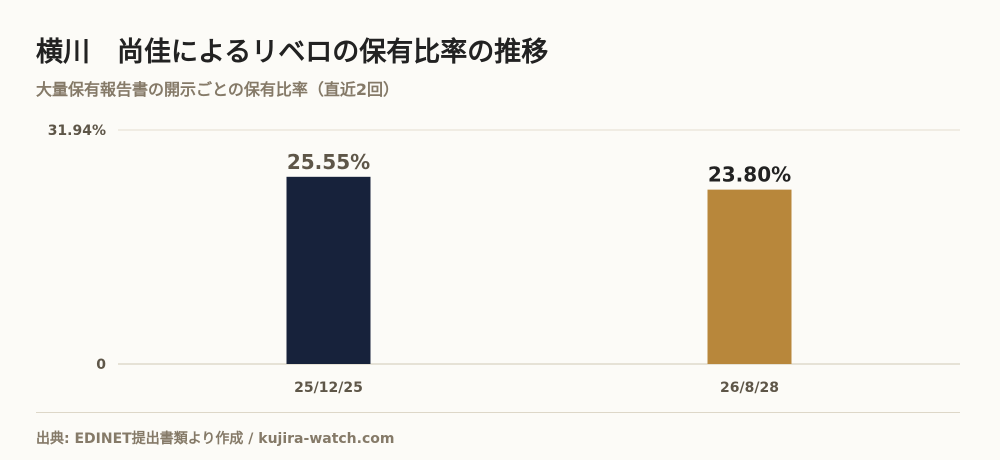 Image resolution: width=1000 pixels, height=460 pixels. What do you see at coordinates (328, 162) in the screenshot?
I see `bar-value-label: 25.55%` at bounding box center [328, 162].